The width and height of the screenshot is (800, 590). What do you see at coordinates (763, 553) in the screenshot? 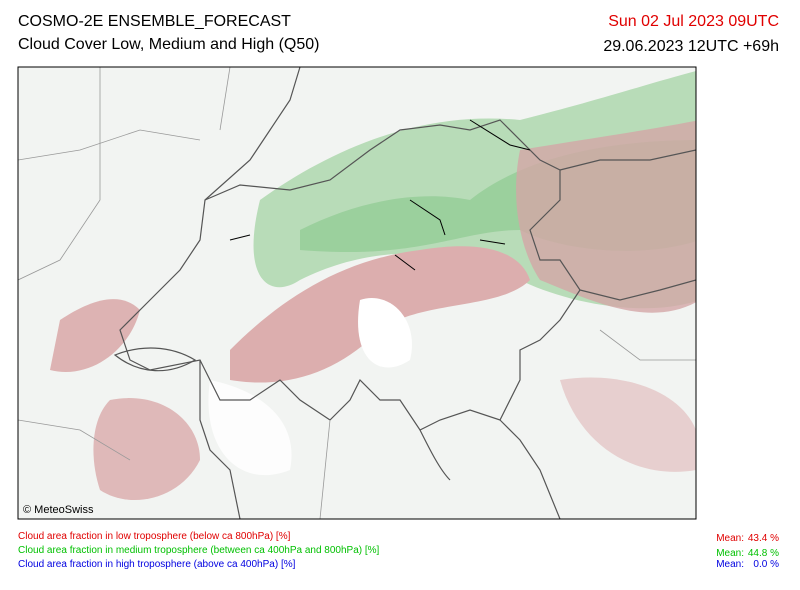
I see `mean-value: 44.8 %` at bounding box center [763, 553].